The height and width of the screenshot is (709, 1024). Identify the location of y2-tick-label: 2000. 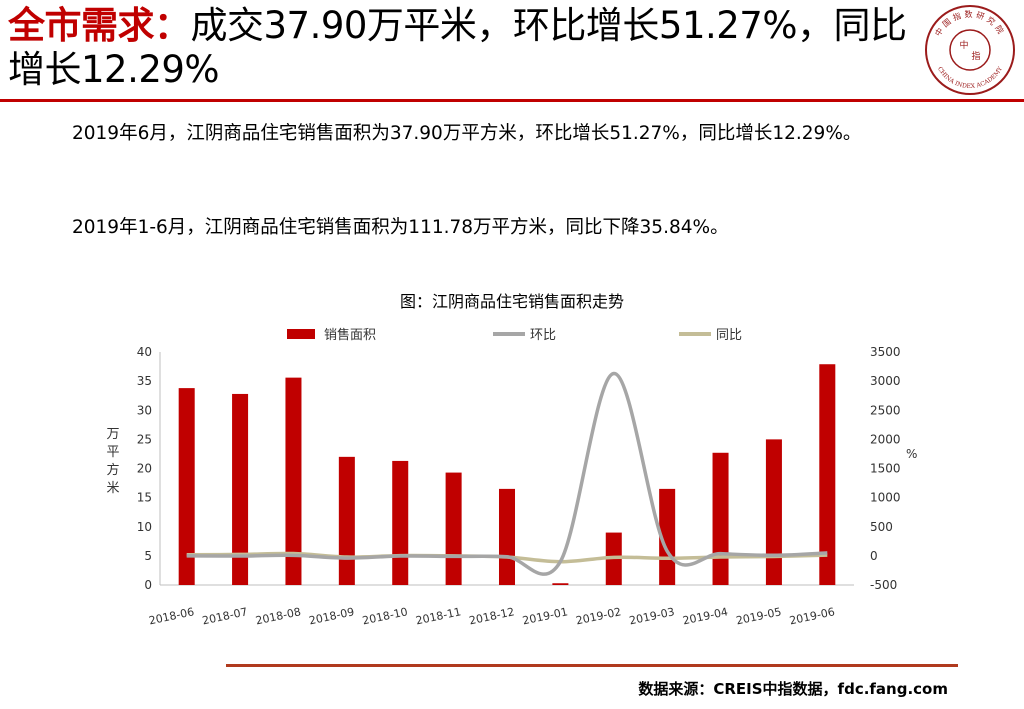
(885, 439).